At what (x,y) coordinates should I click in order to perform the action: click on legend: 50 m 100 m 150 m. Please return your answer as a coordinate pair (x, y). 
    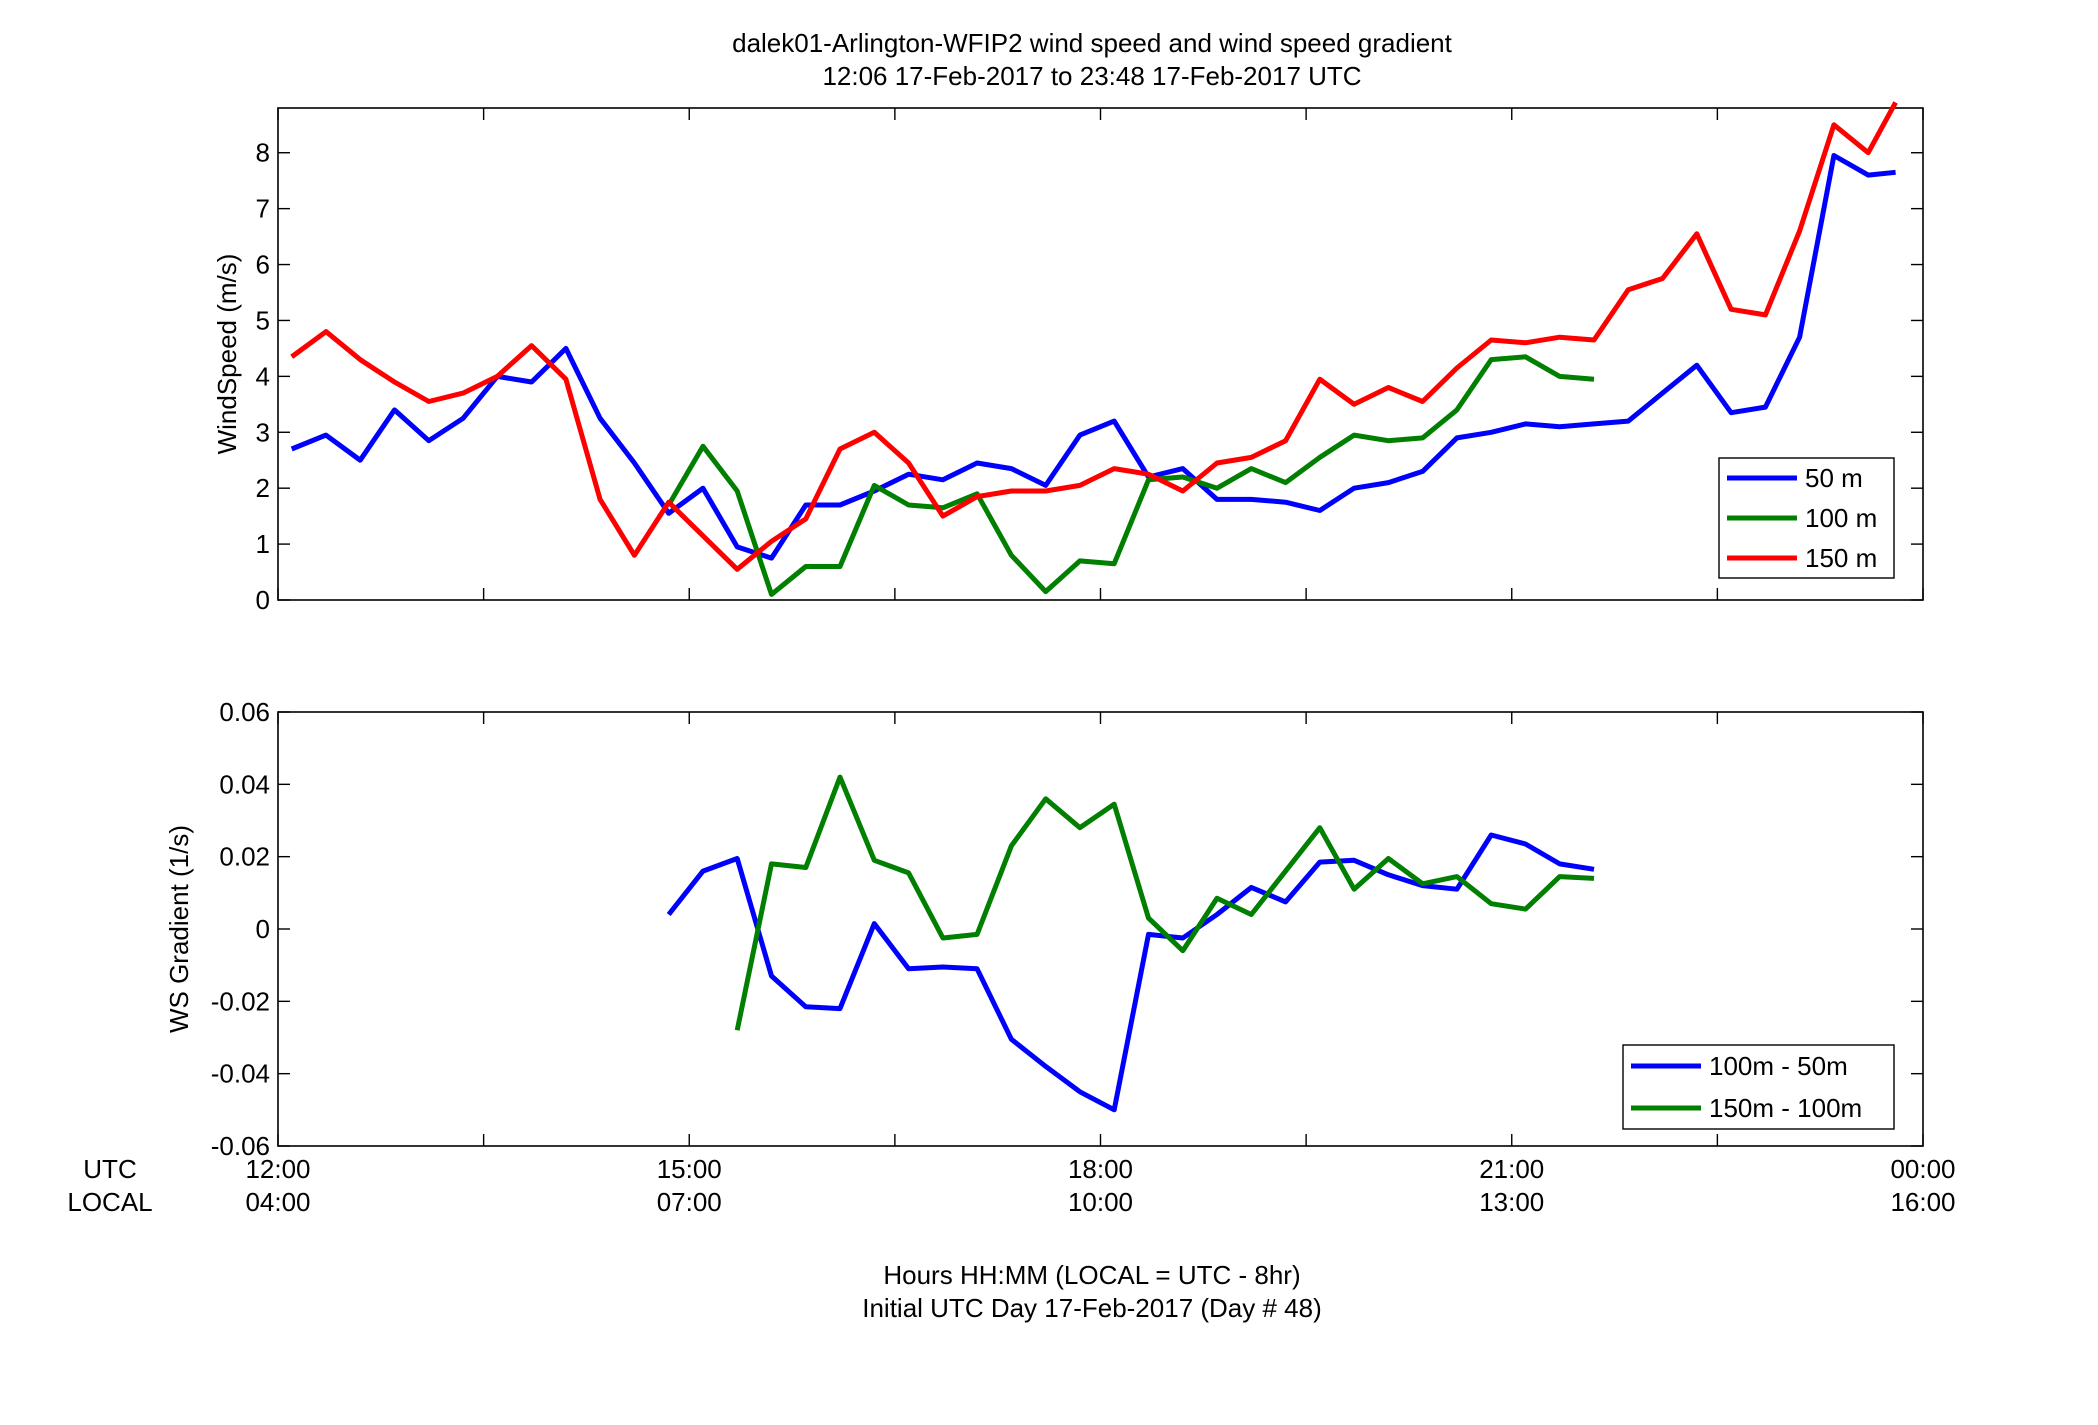
    Looking at the image, I should click on (1806, 518).